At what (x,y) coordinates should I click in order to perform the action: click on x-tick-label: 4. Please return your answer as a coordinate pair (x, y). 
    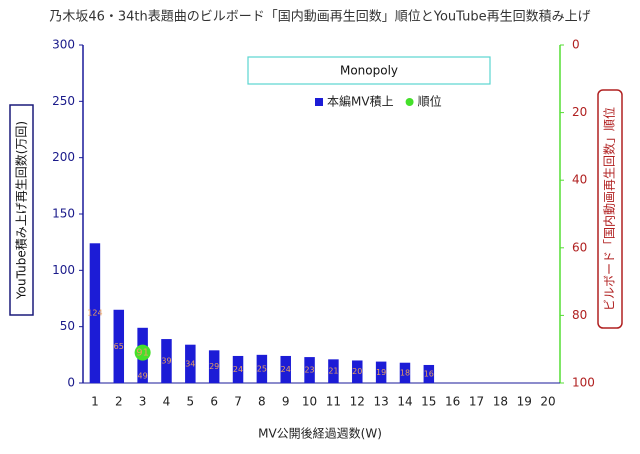
    Looking at the image, I should click on (167, 402).